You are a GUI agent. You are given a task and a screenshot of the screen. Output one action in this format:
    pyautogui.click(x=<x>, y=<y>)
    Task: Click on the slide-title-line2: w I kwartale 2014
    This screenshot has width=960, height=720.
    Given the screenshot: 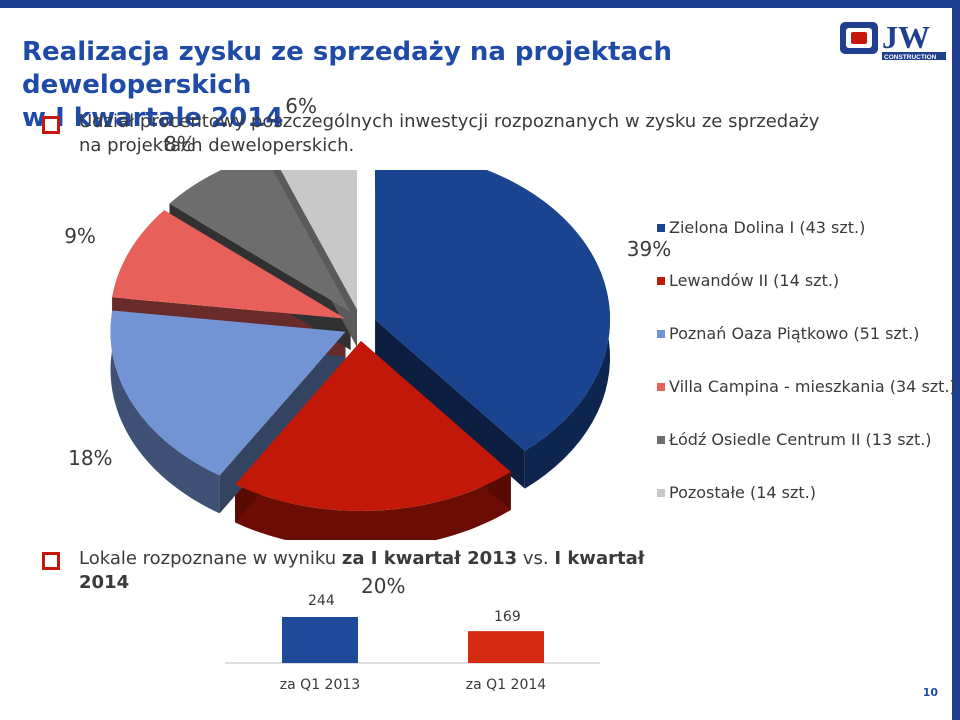 What is the action you would take?
    pyautogui.click(x=153, y=118)
    